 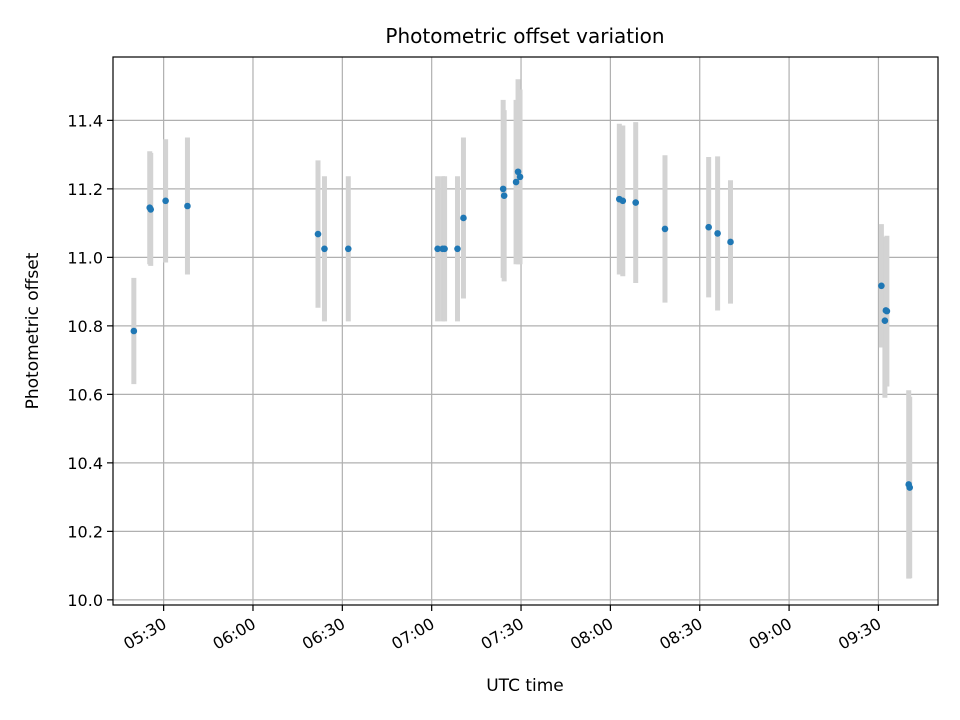 What do you see at coordinates (85, 189) in the screenshot?
I see `y-tick-label: 11.2` at bounding box center [85, 189].